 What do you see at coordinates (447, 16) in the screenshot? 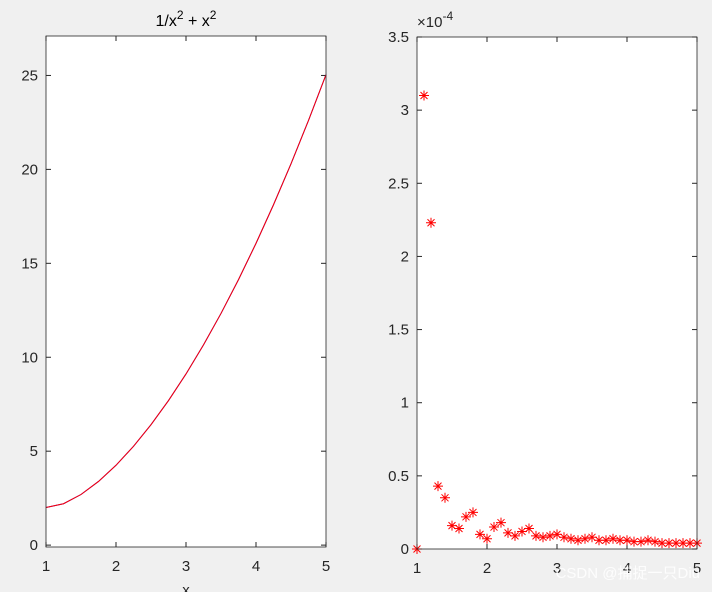
I see `exponent-power: -4` at bounding box center [447, 16].